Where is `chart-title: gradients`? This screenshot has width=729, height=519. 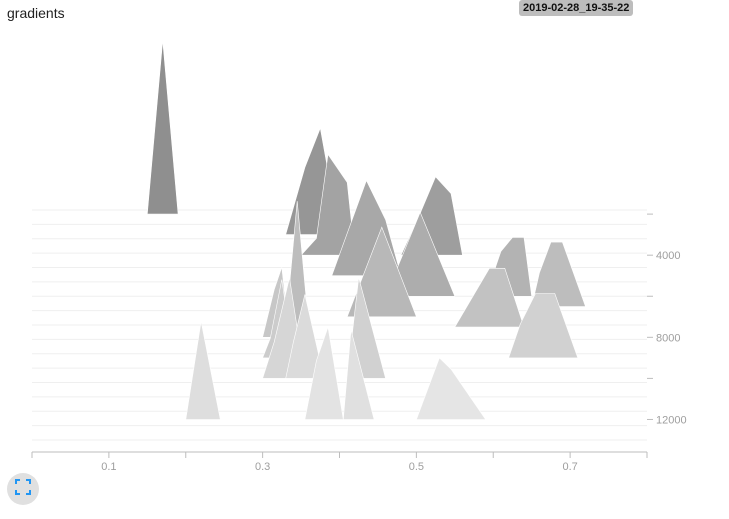
chart-title: gradients is located at coordinates (36, 13).